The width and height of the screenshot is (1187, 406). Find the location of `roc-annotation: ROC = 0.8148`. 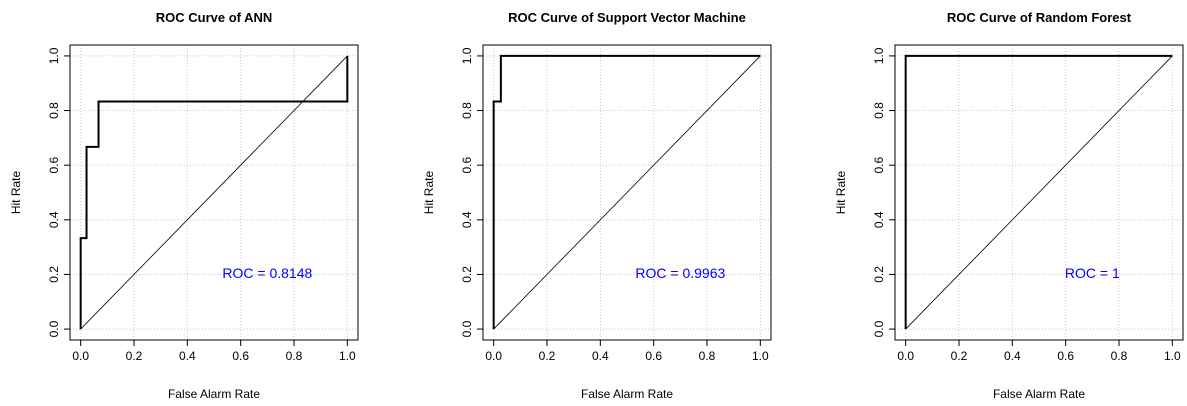

roc-annotation: ROC = 0.8148 is located at coordinates (267, 273).